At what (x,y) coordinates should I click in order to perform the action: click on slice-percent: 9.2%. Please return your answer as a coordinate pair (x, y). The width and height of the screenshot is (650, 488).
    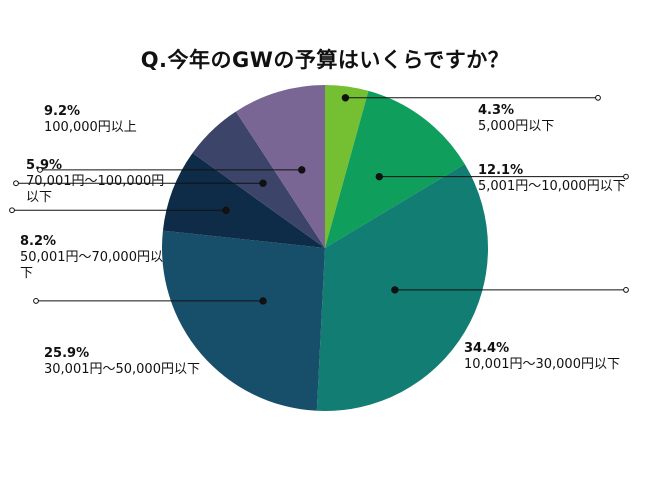
    Looking at the image, I should click on (62, 111).